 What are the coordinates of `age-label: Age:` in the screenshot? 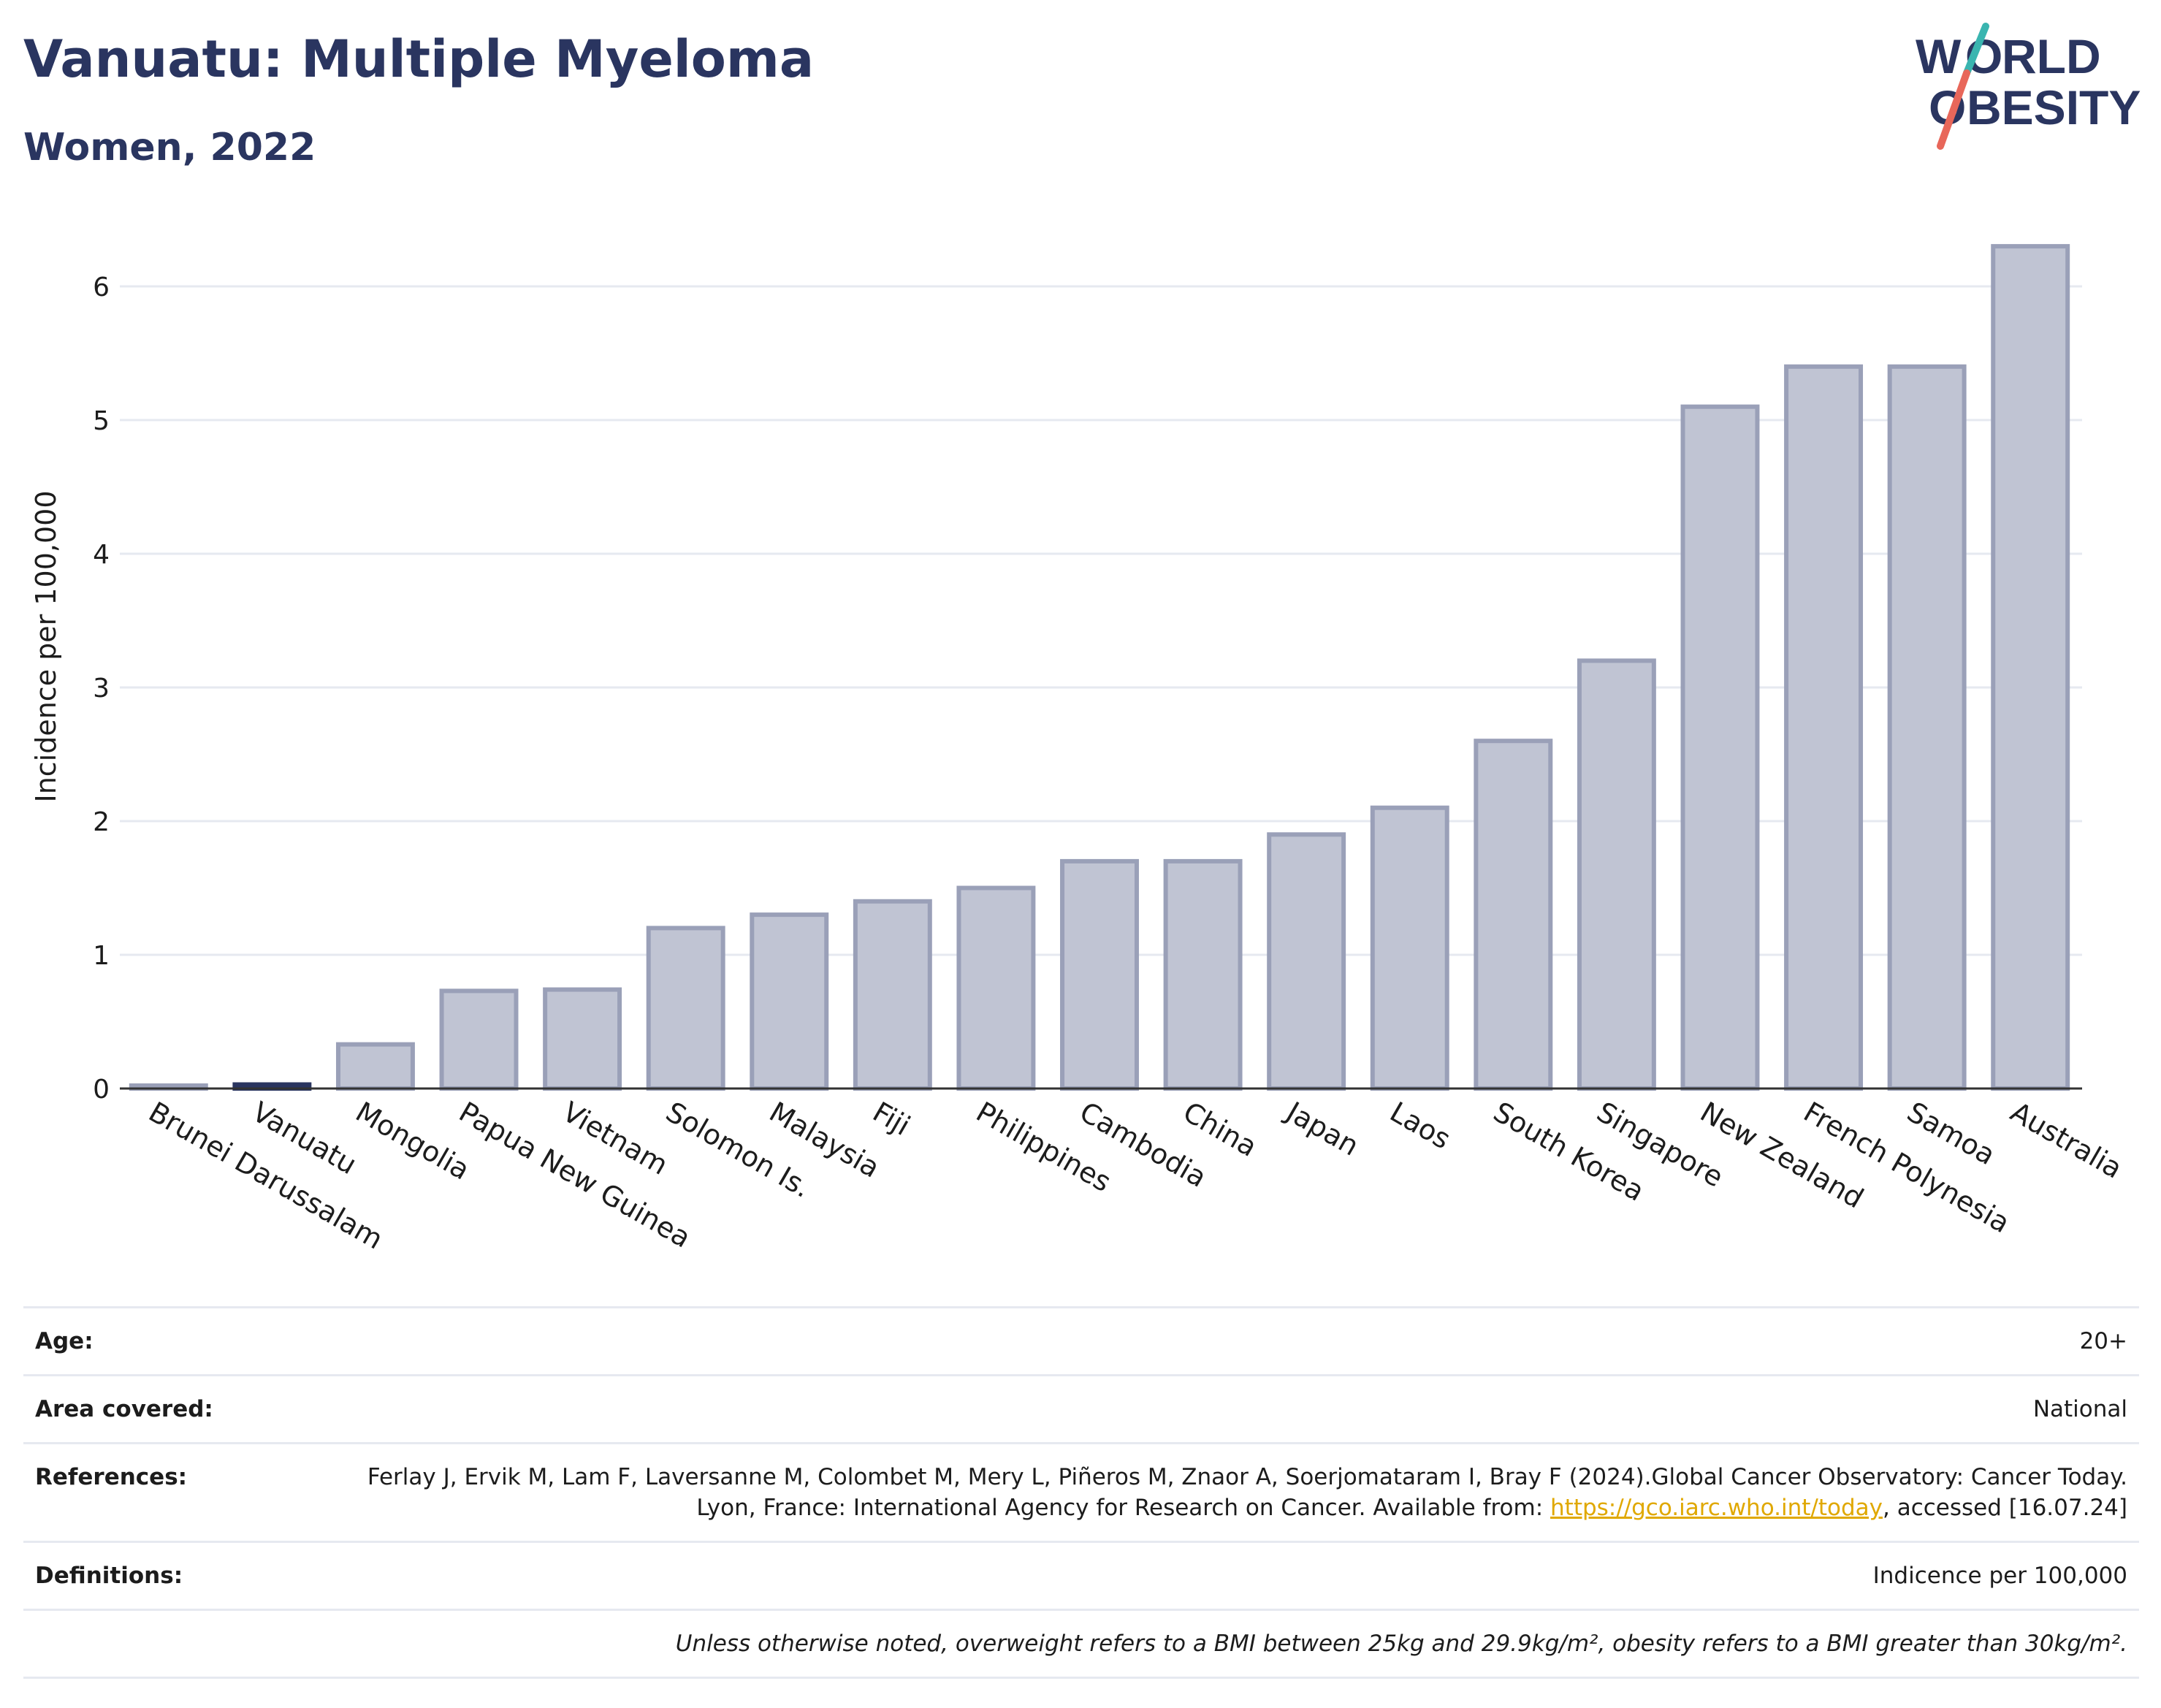 It's located at (64, 1341).